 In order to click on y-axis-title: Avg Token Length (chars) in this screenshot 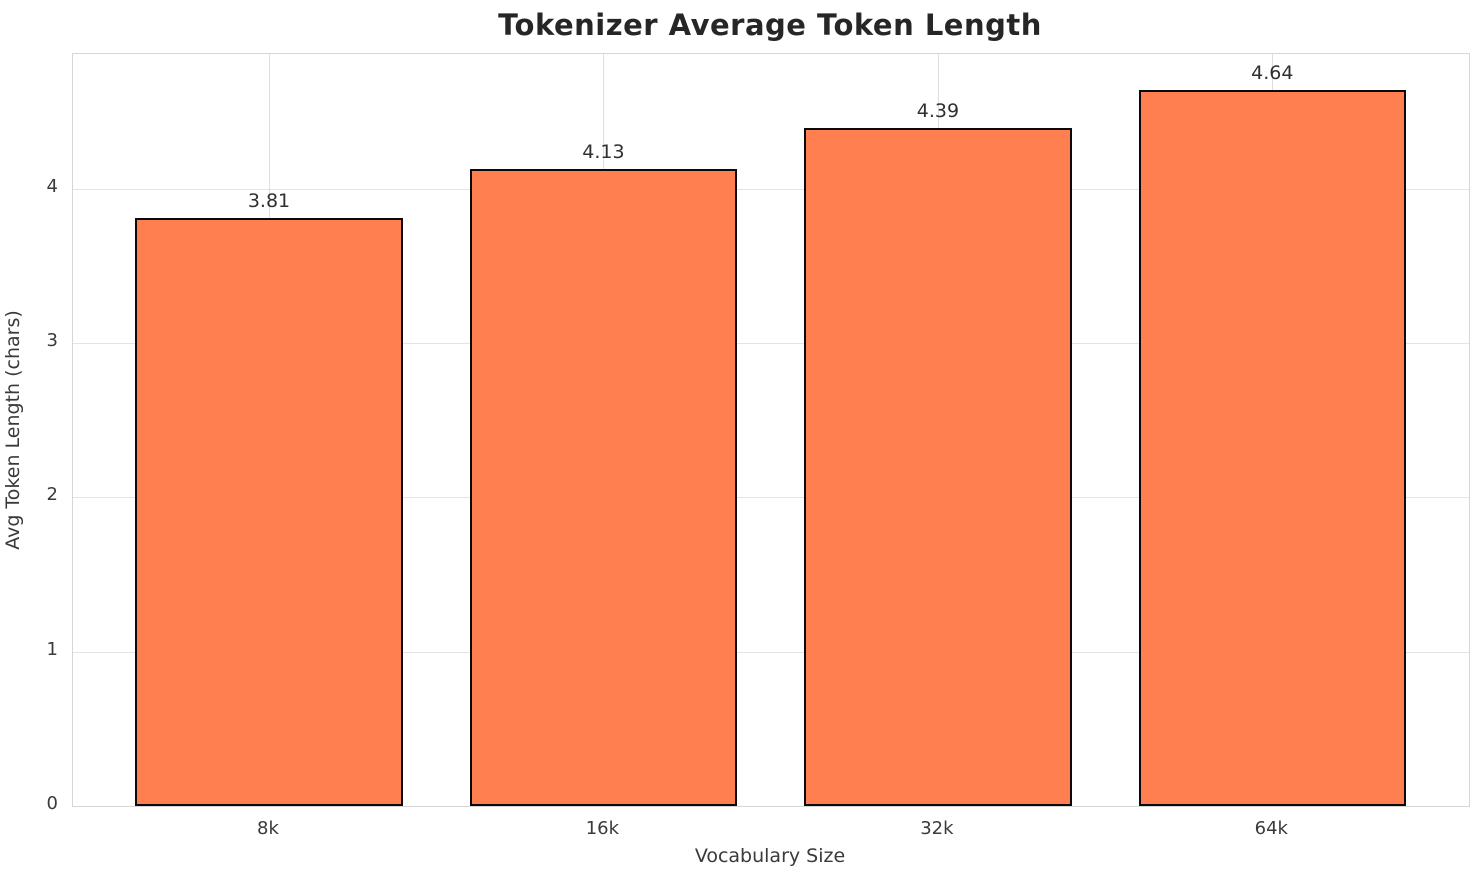, I will do `click(13, 430)`.